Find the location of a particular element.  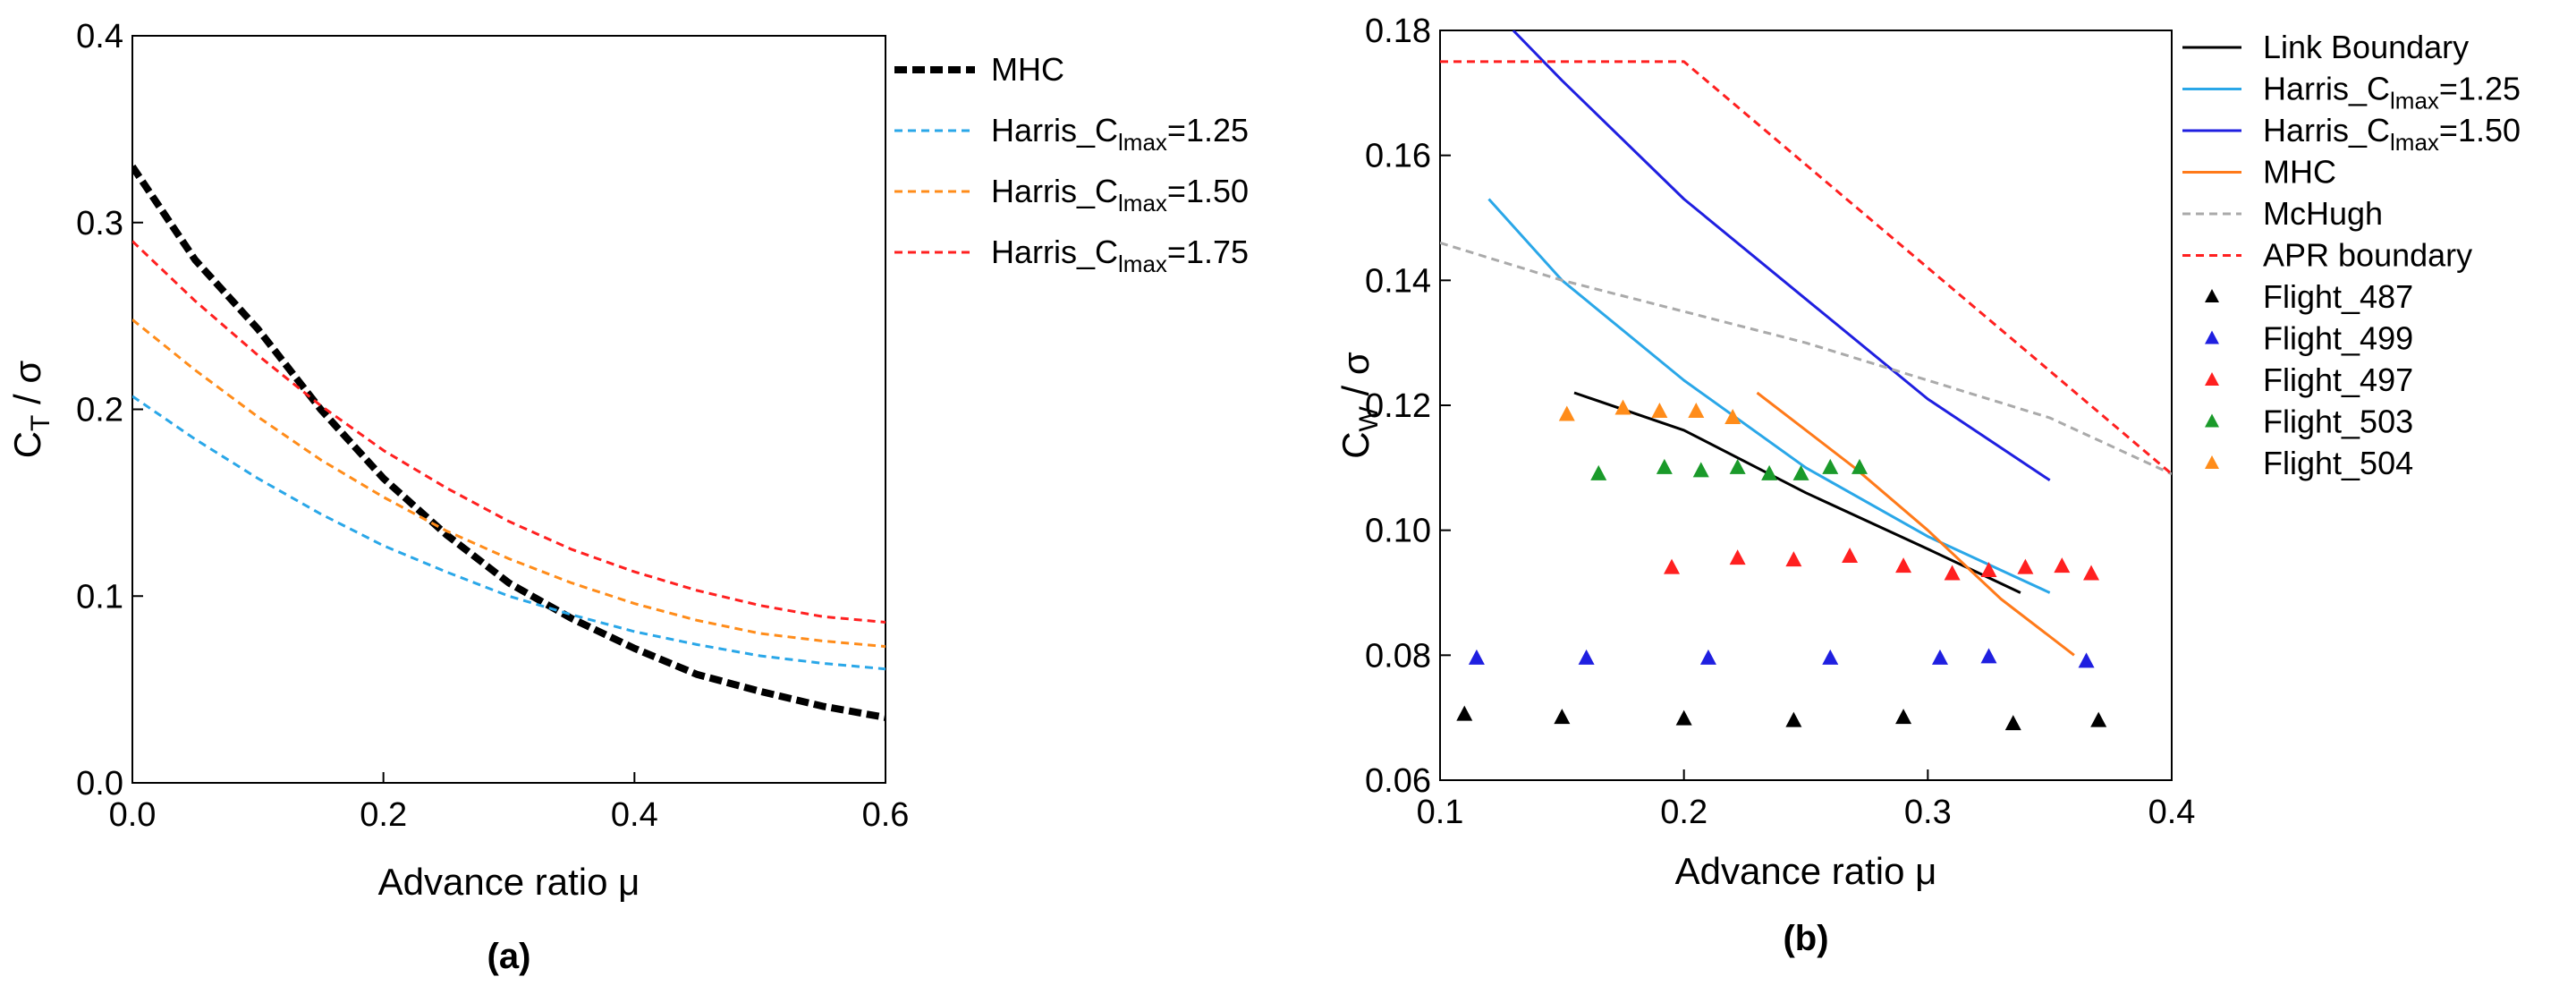

legend-label: Flight_504 is located at coordinates (2338, 463).